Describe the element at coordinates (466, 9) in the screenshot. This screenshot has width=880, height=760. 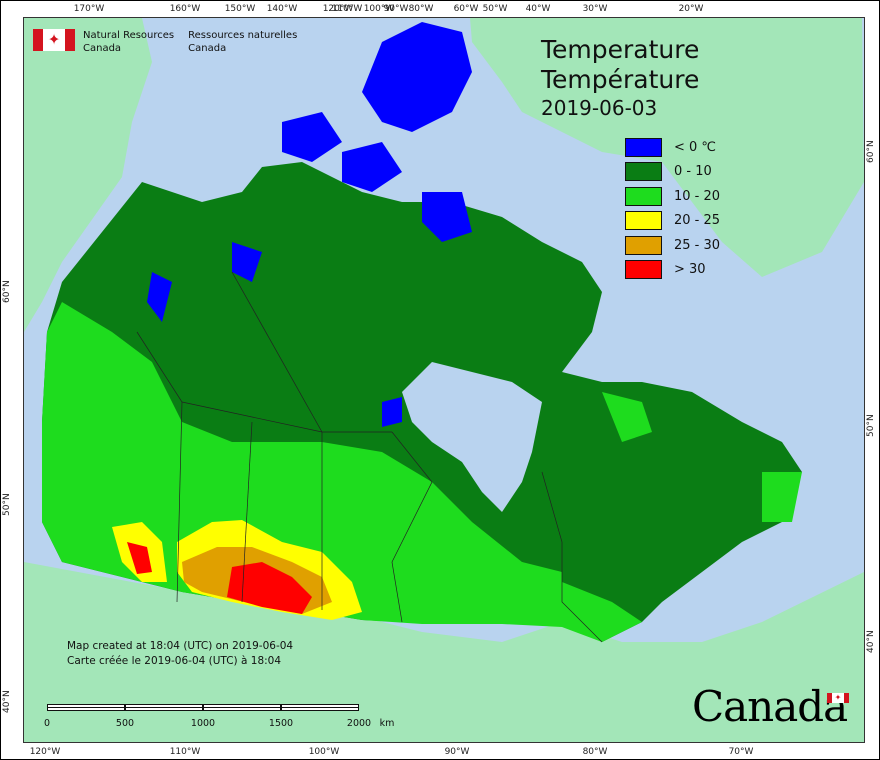
I see `lon-tick-top: 60°W` at that location.